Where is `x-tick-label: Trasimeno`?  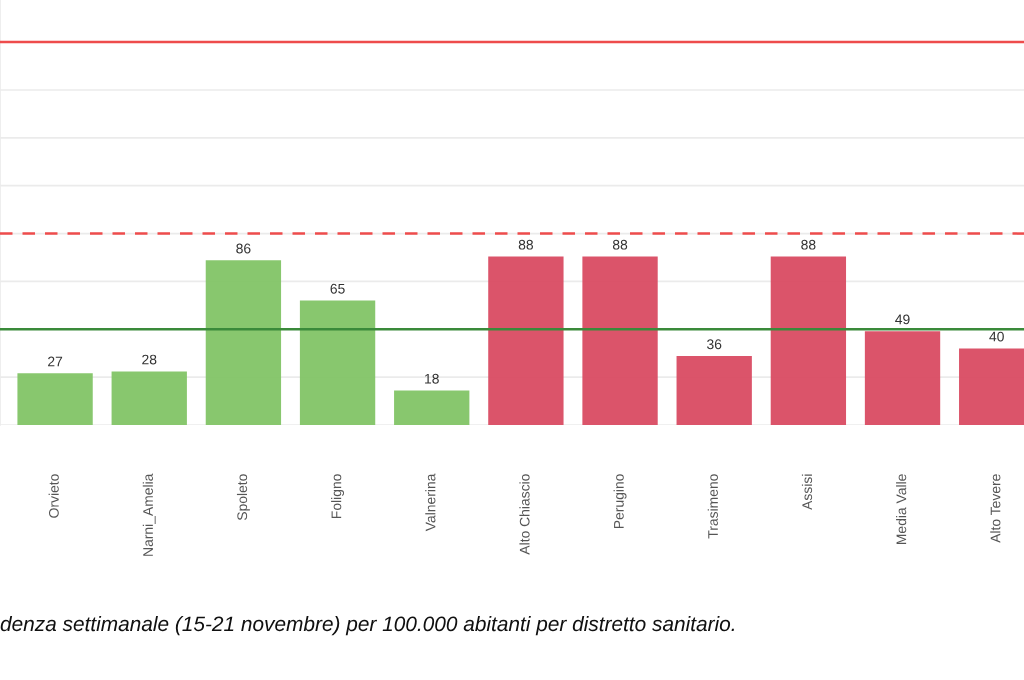 x-tick-label: Trasimeno is located at coordinates (712, 506).